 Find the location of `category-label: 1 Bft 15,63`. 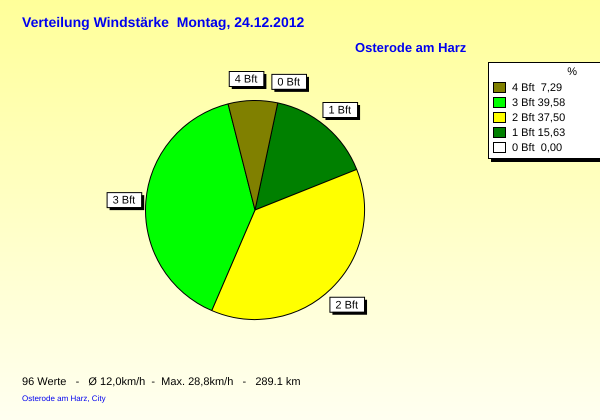

category-label: 1 Bft 15,63 is located at coordinates (539, 132).